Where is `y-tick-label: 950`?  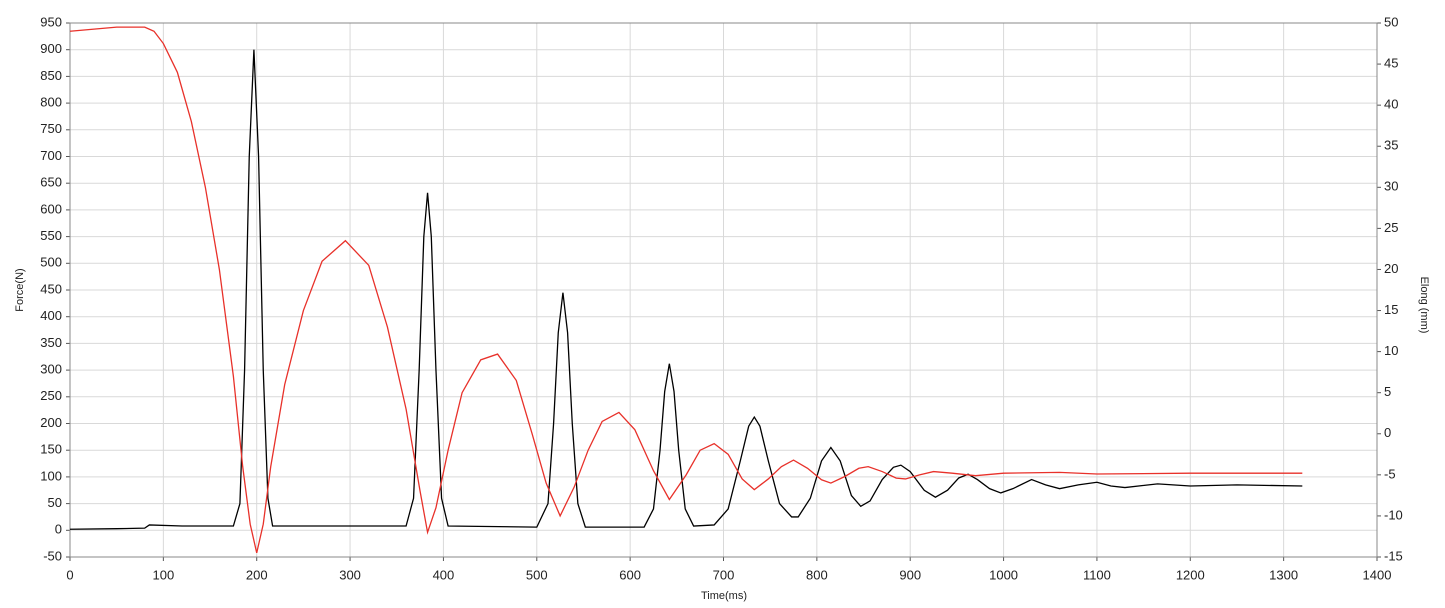
y-tick-label: 950 is located at coordinates (51, 21).